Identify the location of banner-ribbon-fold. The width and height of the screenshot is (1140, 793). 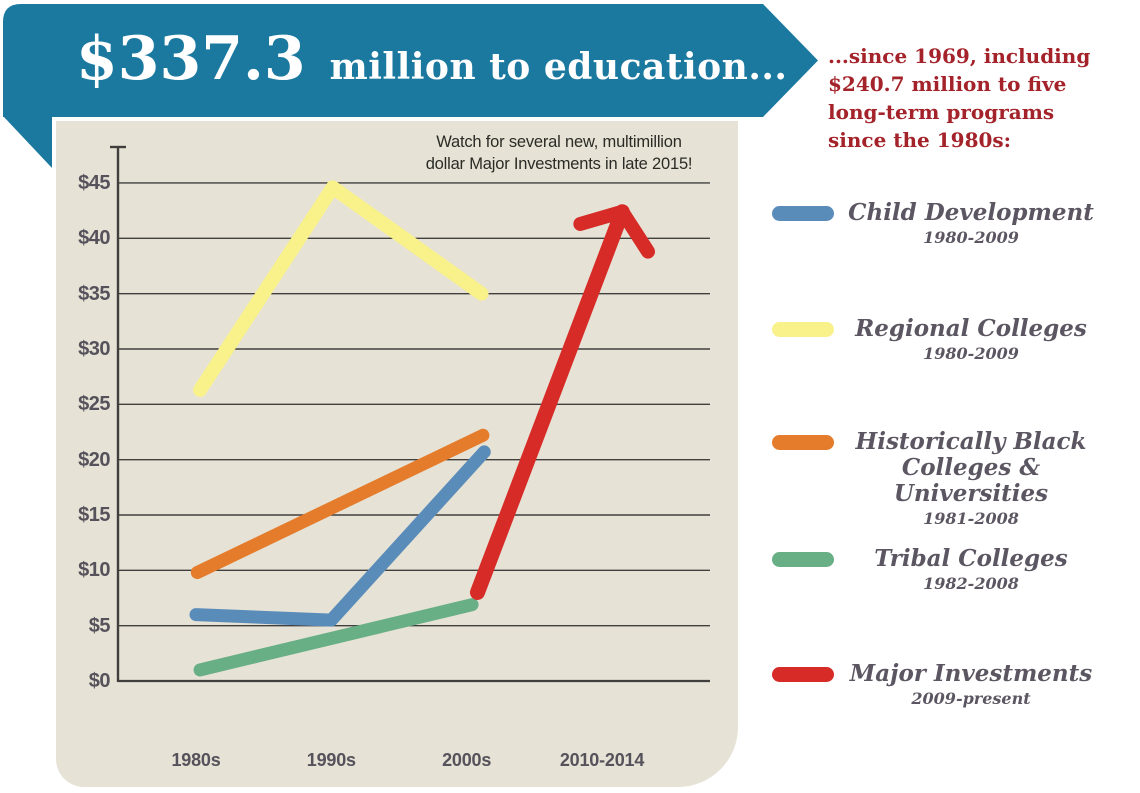
(27, 142).